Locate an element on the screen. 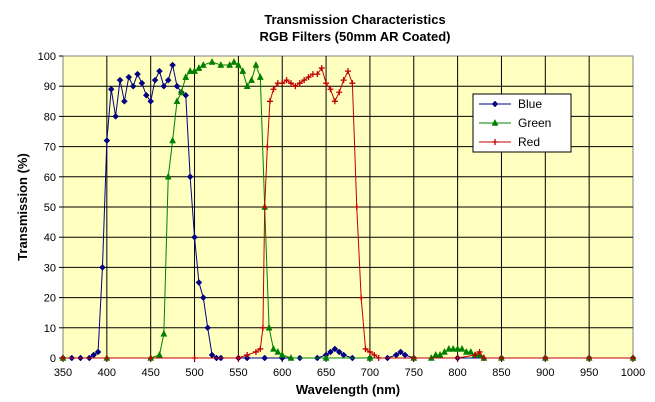  y-tick-label: 40 is located at coordinates (50, 238).